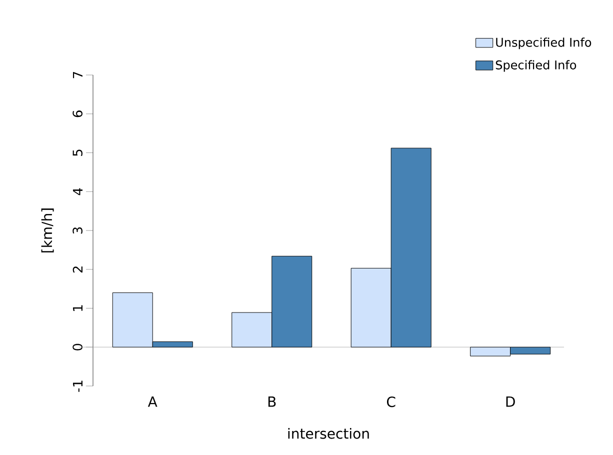 This screenshot has width=613, height=455. What do you see at coordinates (47, 230) in the screenshot?
I see `y-axis-title: [km/h]` at bounding box center [47, 230].